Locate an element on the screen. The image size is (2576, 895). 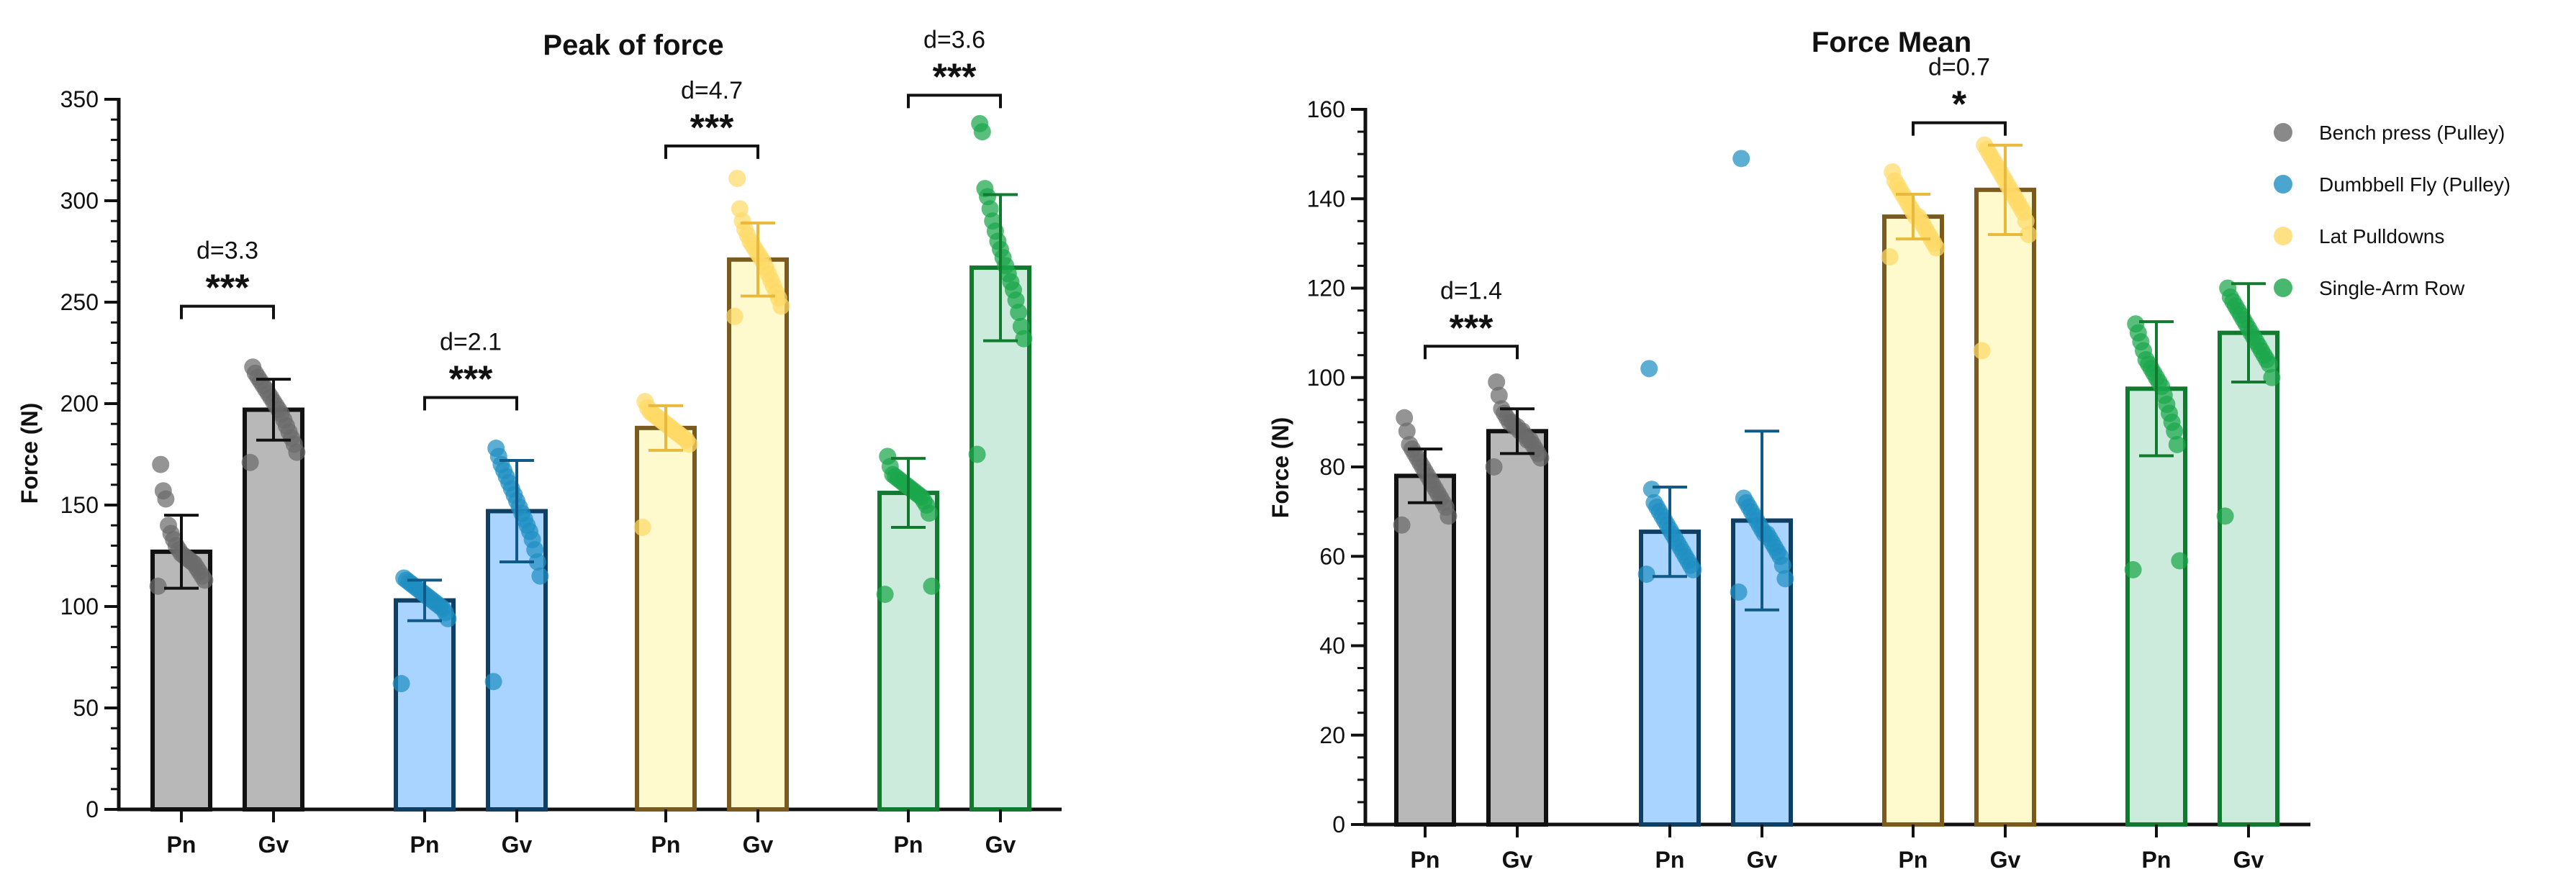
legend-label: Single-Arm Row is located at coordinates (2392, 288).